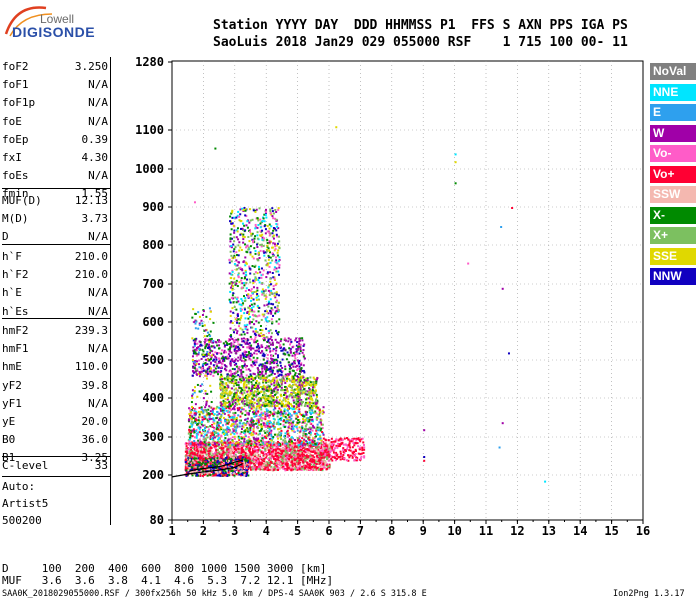 This screenshot has width=700, height=600. I want to click on param-value: 12.13, so click(91, 200).